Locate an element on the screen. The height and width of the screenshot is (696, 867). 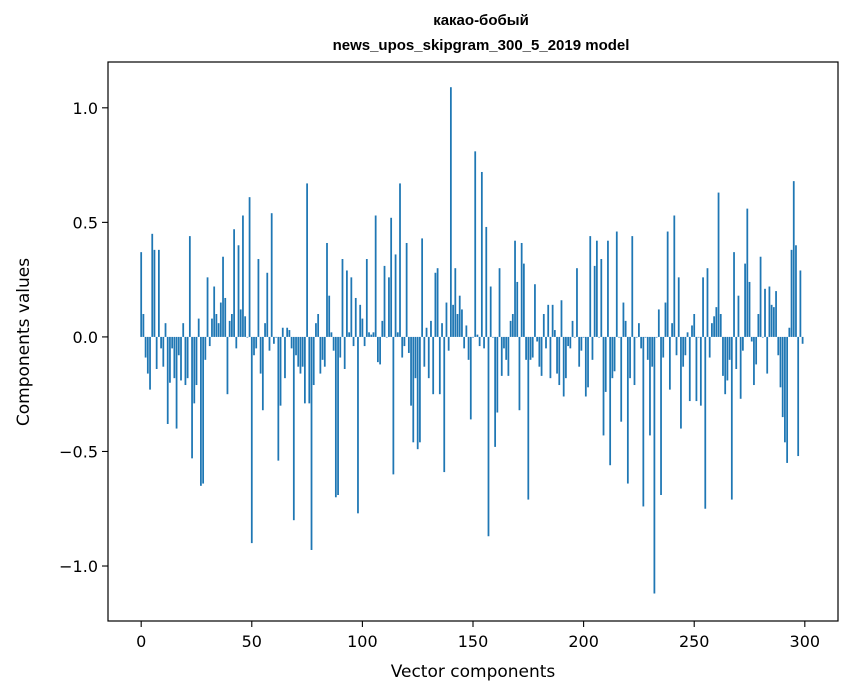
y-tick-label: 0.0 is located at coordinates (85, 337).